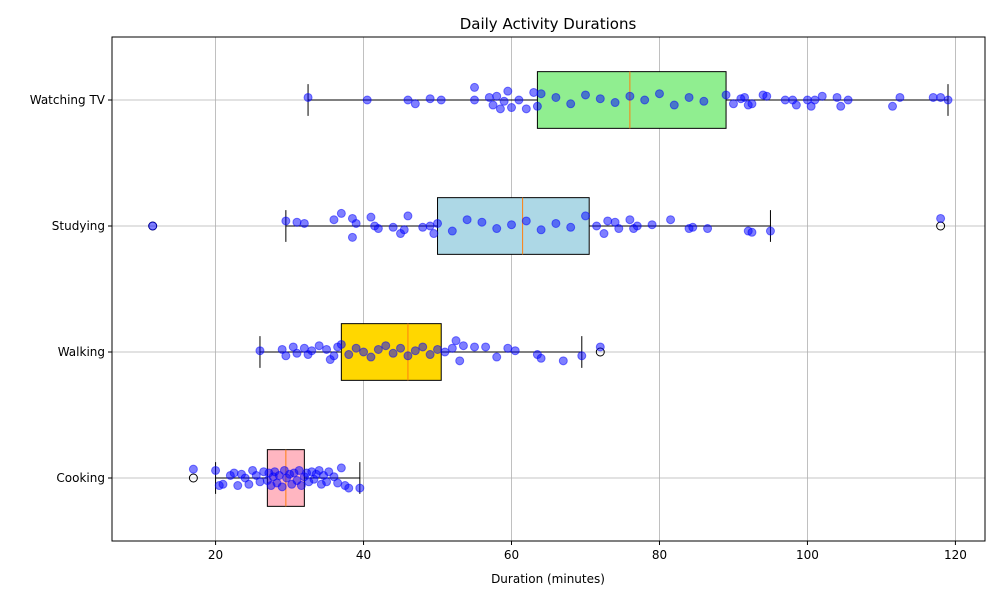 Image resolution: width=1000 pixels, height=600 pixels. Describe the element at coordinates (215, 555) in the screenshot. I see `x-tick-label: 20` at that location.